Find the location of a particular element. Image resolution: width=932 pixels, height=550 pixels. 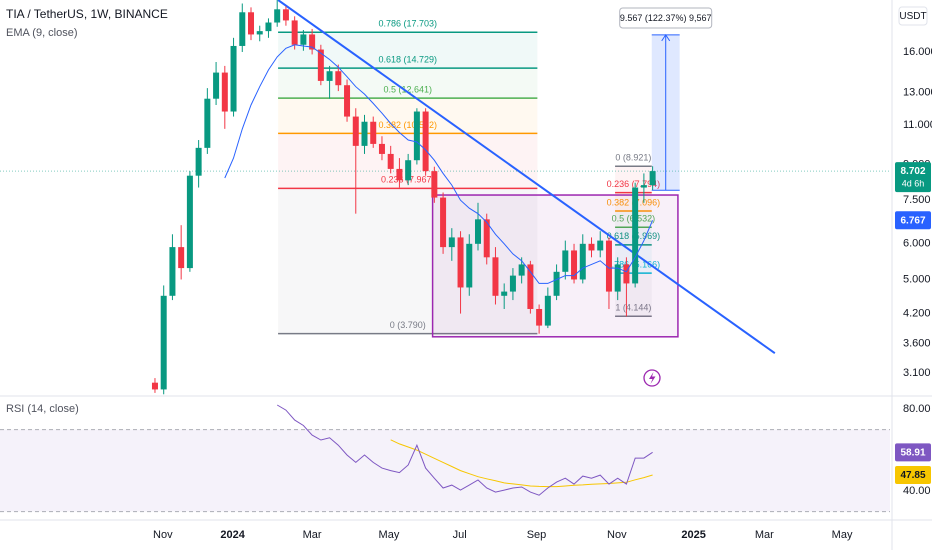

x-tick-label: Sep is located at coordinates (537, 535).